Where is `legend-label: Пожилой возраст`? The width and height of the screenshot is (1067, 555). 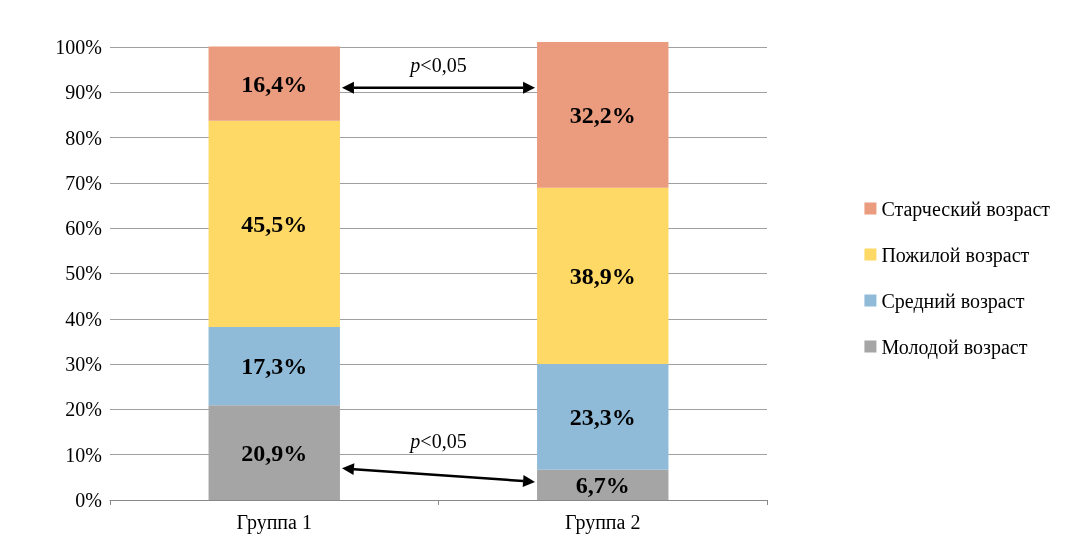 legend-label: Пожилой возраст is located at coordinates (955, 255).